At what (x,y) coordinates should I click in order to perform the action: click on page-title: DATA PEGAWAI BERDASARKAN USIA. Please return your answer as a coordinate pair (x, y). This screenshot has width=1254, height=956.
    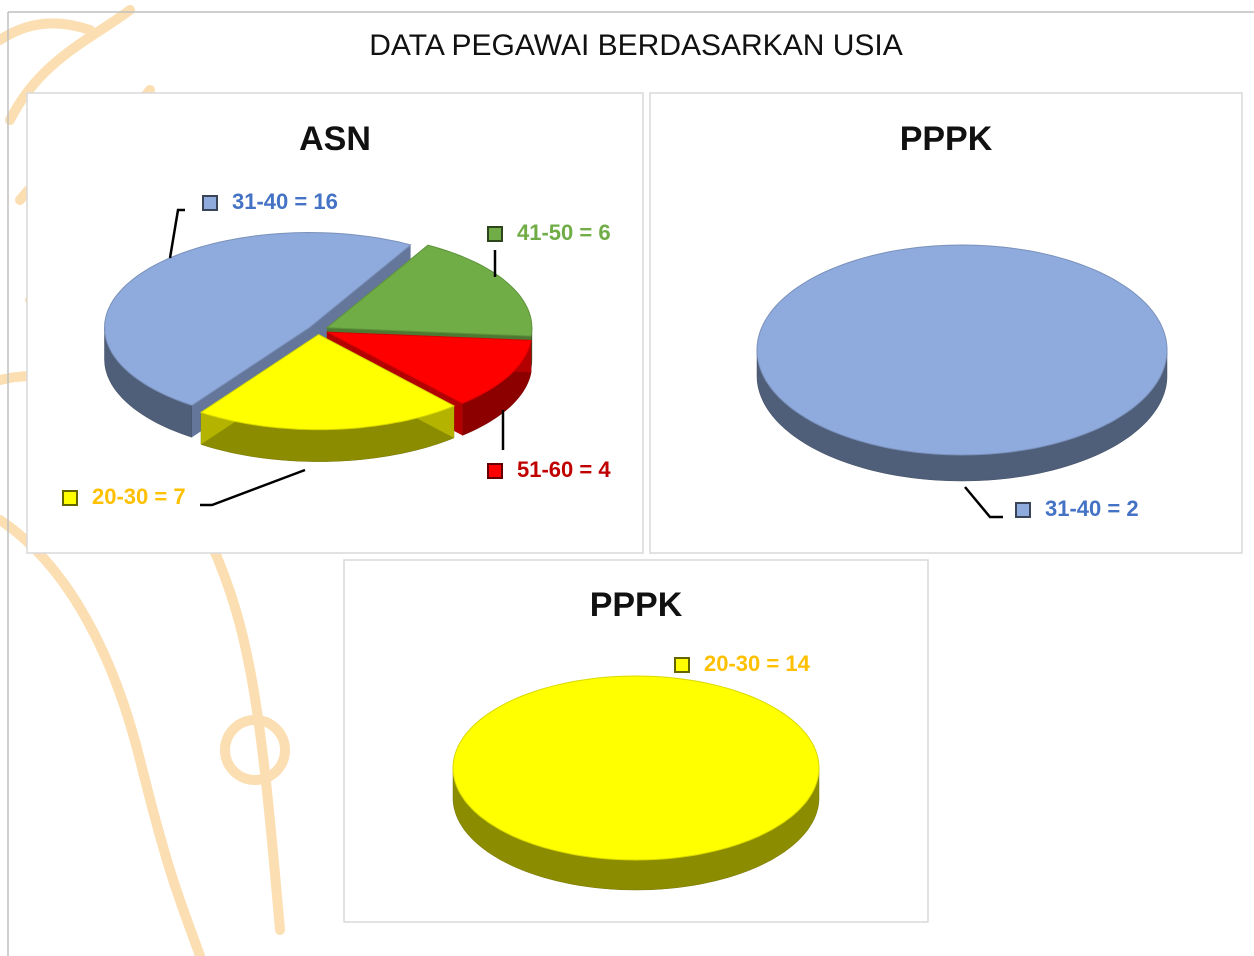
    Looking at the image, I should click on (635, 45).